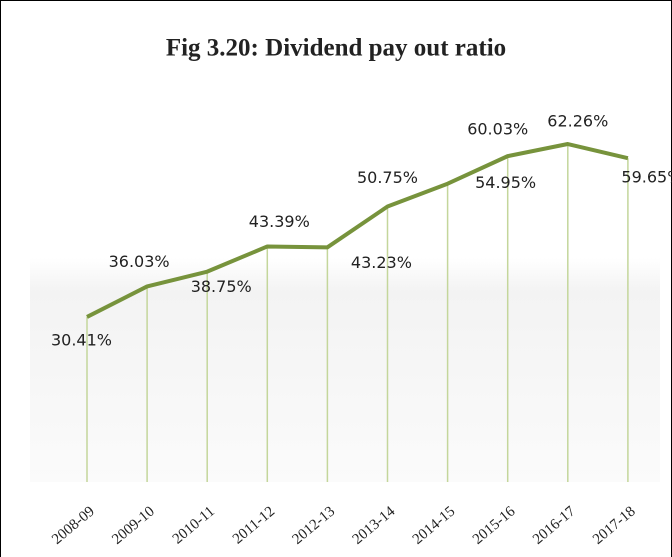 The image size is (672, 557). I want to click on data-label: 62.26%, so click(577, 121).